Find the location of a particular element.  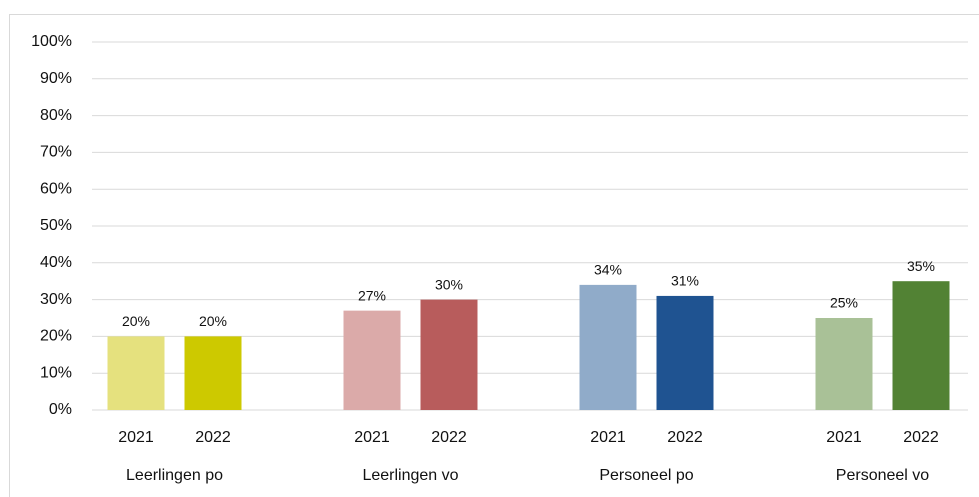

data-label: 30% is located at coordinates (449, 284).